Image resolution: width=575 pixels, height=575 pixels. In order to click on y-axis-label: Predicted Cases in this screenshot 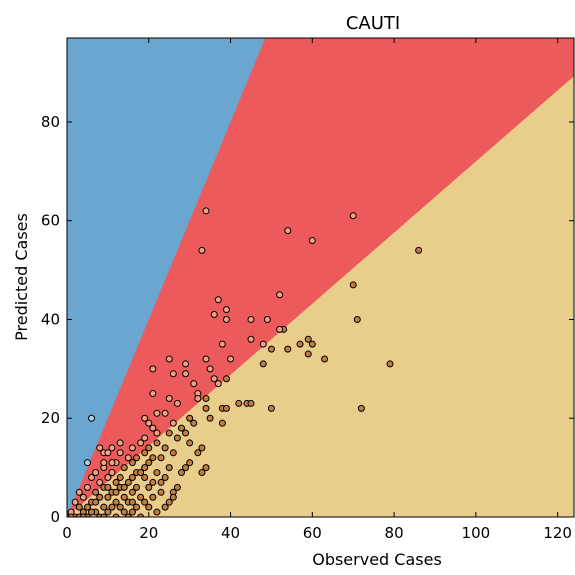, I will do `click(21, 277)`.